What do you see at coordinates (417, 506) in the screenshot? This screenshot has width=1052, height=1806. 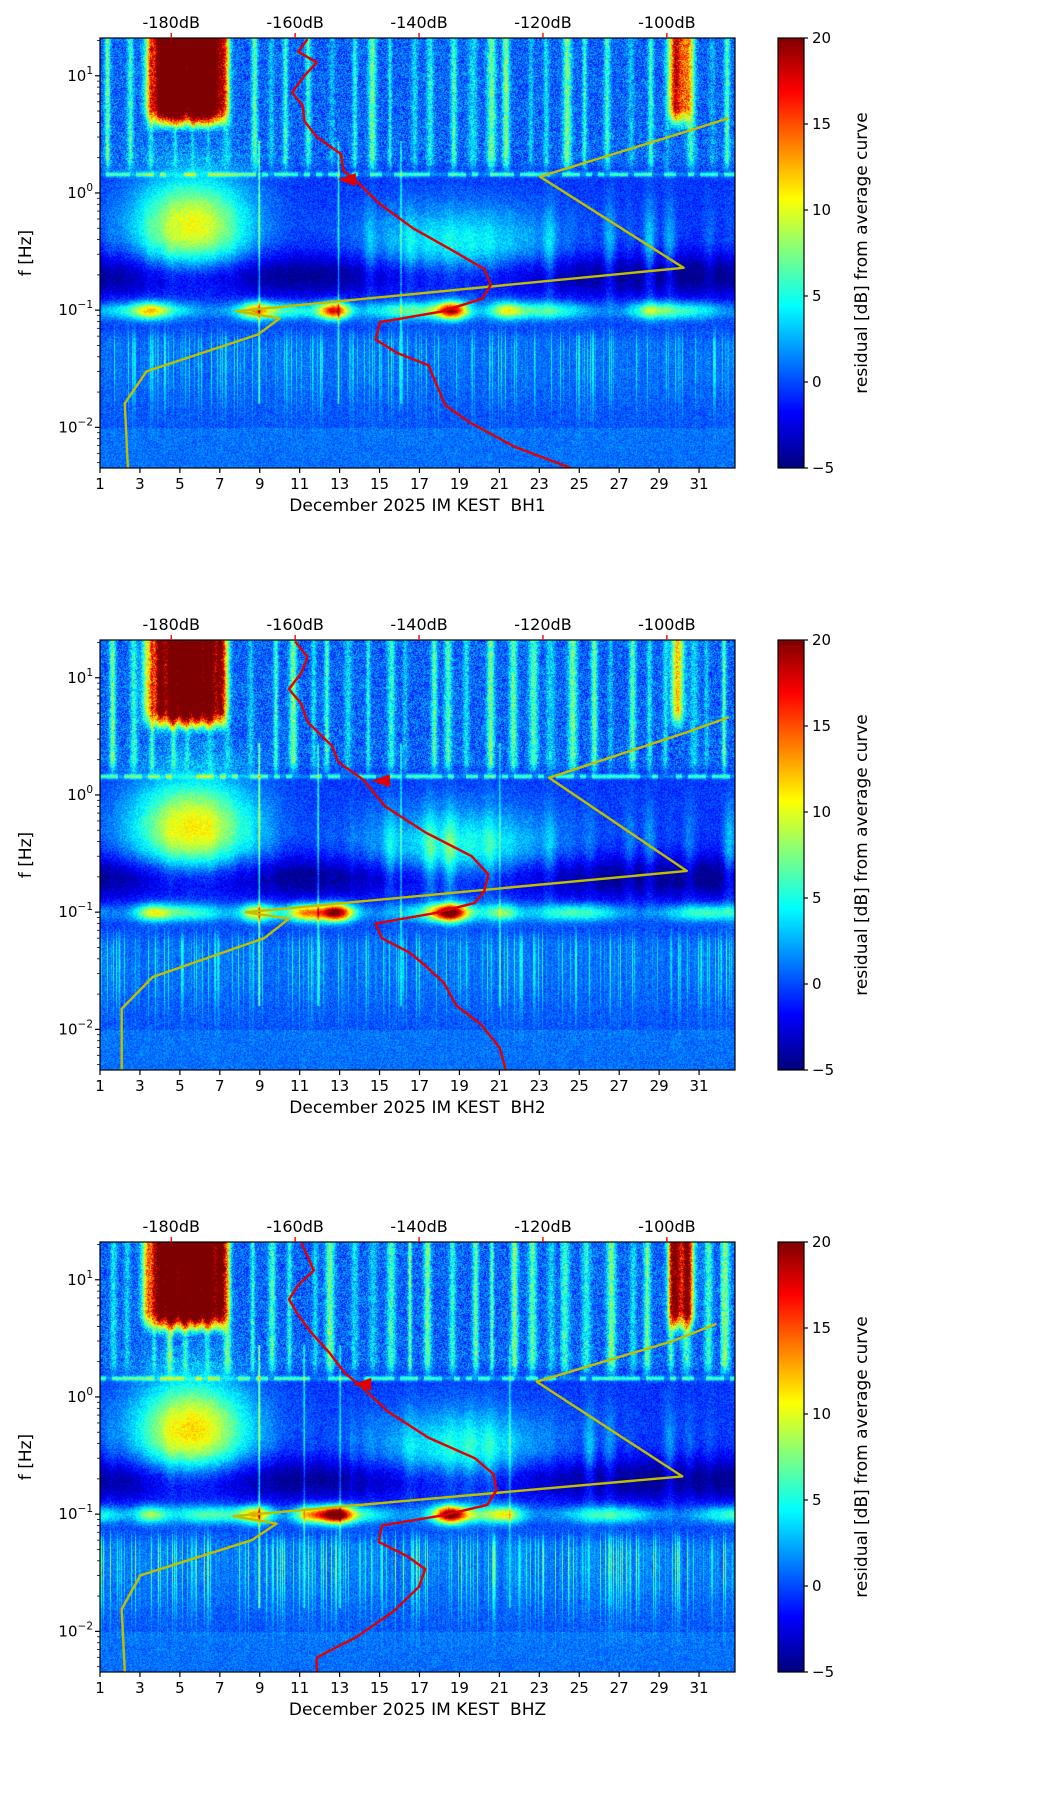 I see `x-axis-label: December 2025 IM KEST BH1` at bounding box center [417, 506].